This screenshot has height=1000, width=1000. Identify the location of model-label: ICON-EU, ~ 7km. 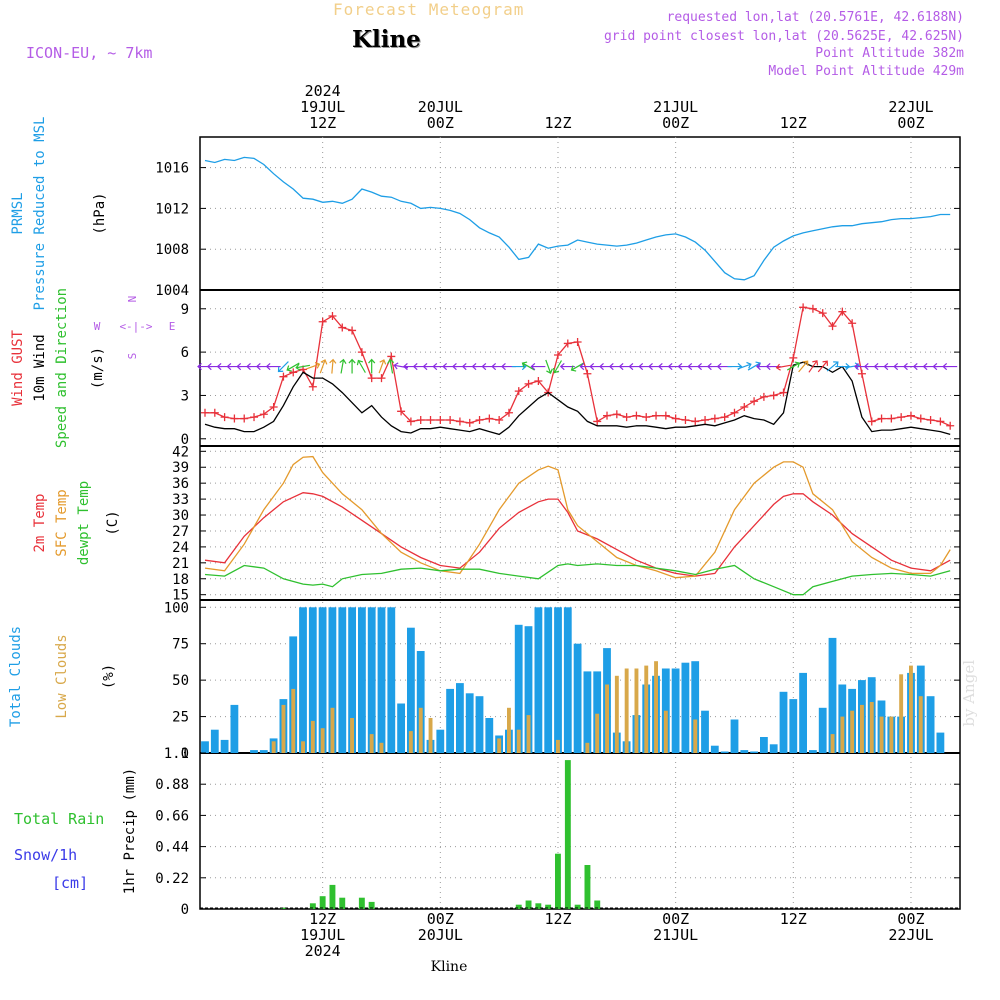
(89, 53).